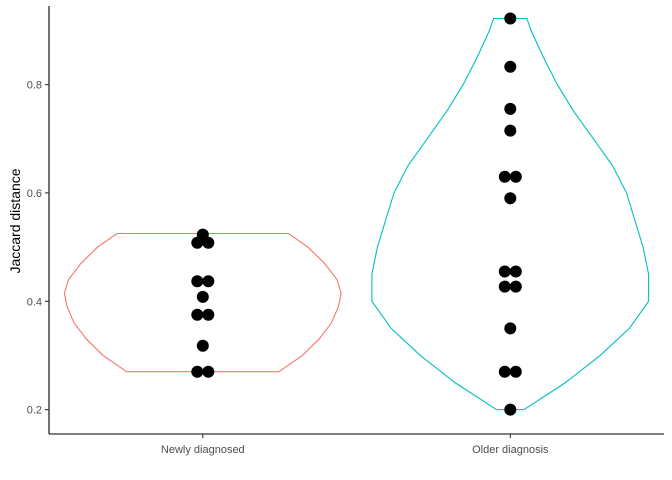  Describe the element at coordinates (34, 411) in the screenshot. I see `y-tick-label: 0.2` at that location.